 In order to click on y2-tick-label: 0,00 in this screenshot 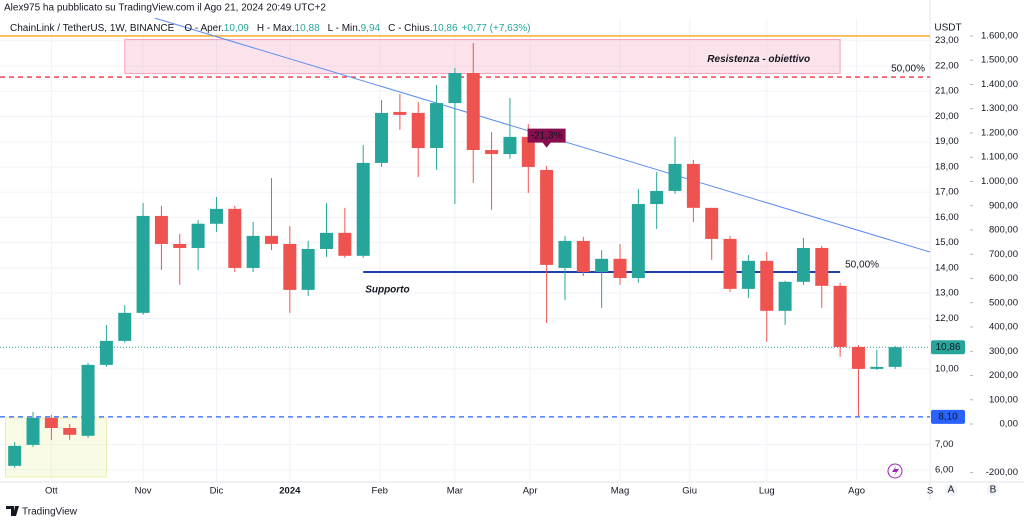, I will do `click(1009, 424)`.